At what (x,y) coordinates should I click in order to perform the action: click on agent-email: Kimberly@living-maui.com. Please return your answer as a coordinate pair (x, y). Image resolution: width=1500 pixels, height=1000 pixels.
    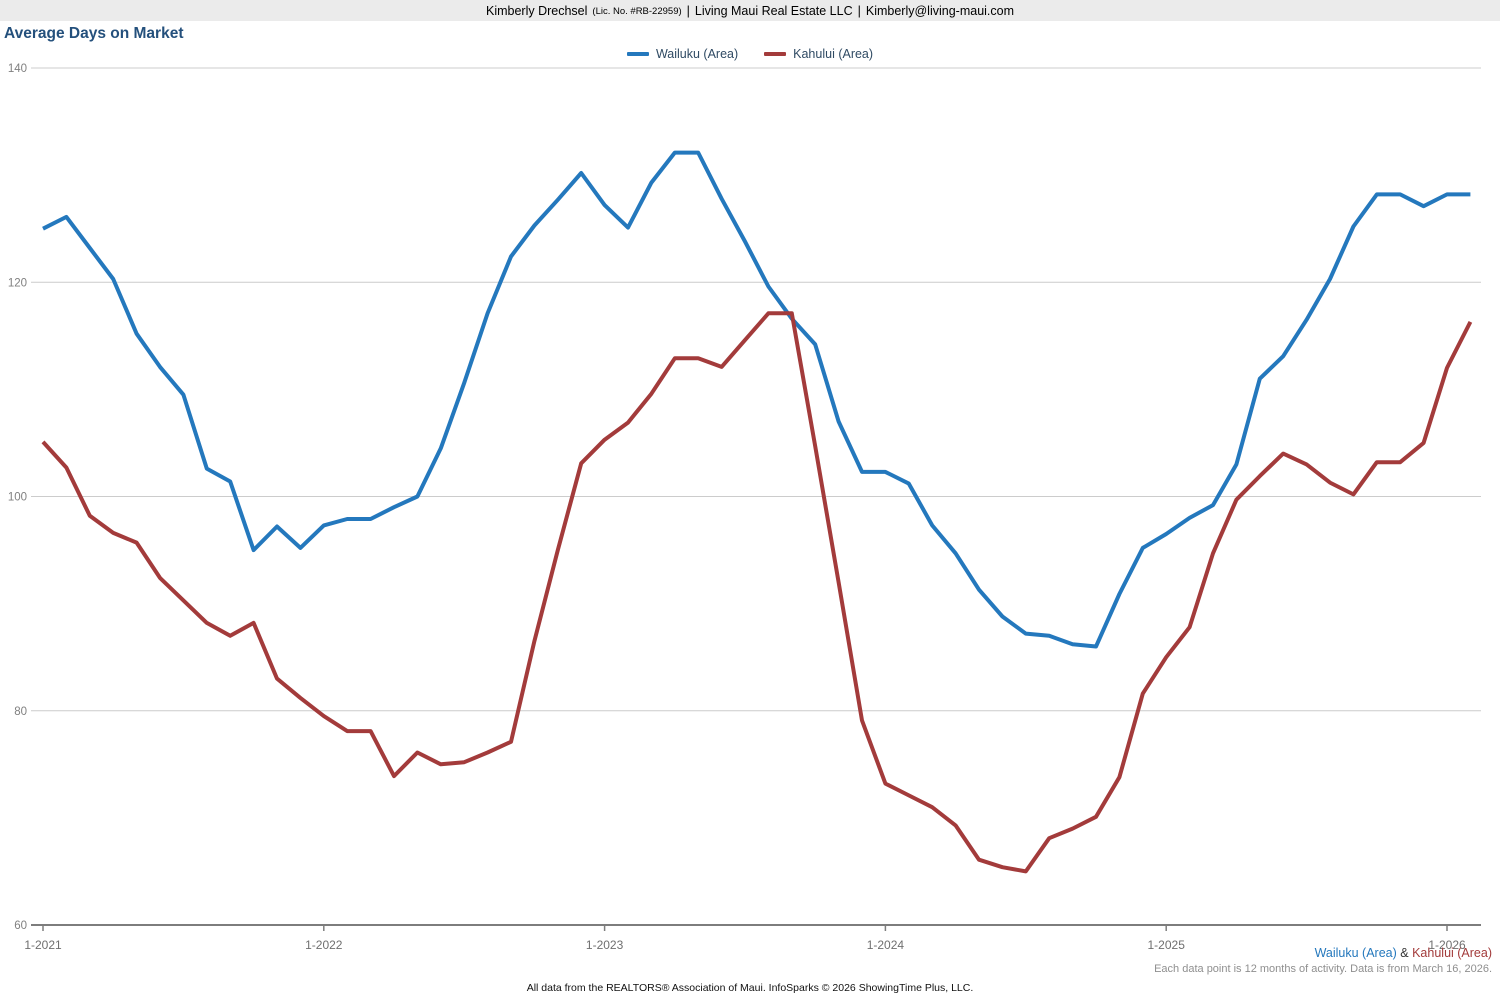
    Looking at the image, I should click on (940, 10).